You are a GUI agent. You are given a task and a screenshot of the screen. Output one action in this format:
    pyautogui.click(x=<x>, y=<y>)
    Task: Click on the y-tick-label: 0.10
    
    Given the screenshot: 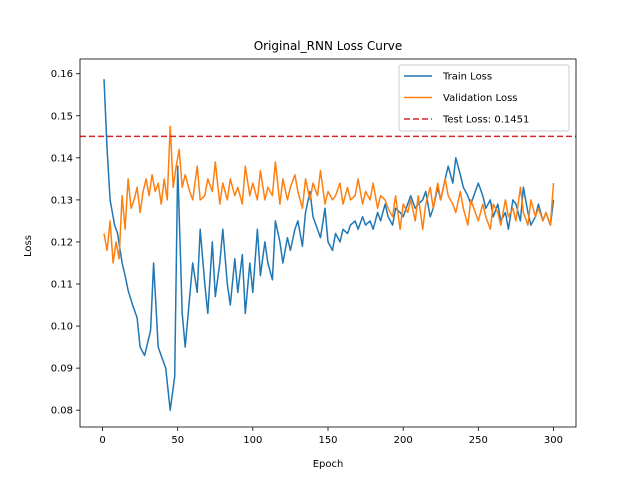 What is the action you would take?
    pyautogui.click(x=62, y=327)
    